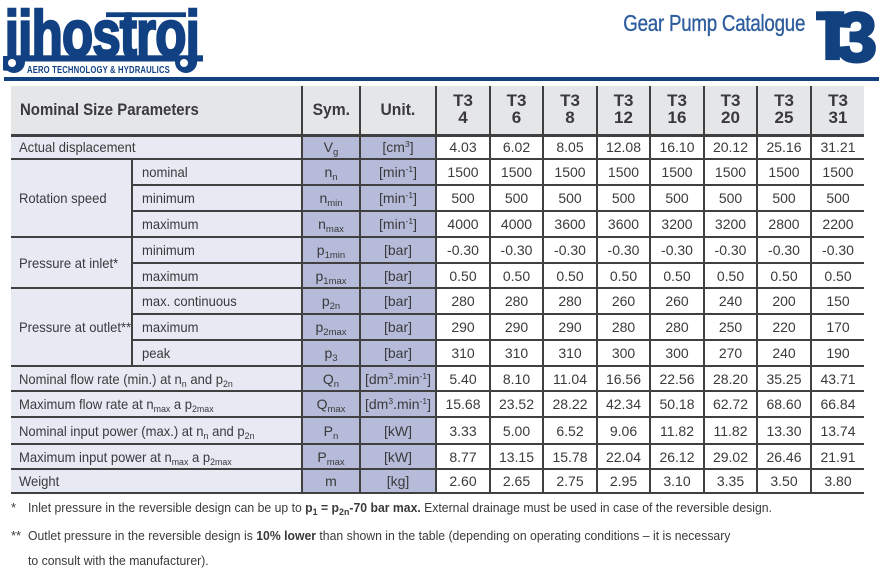 This screenshot has height=573, width=880. What do you see at coordinates (857, 35) in the screenshot?
I see `svg-text: 3` at bounding box center [857, 35].